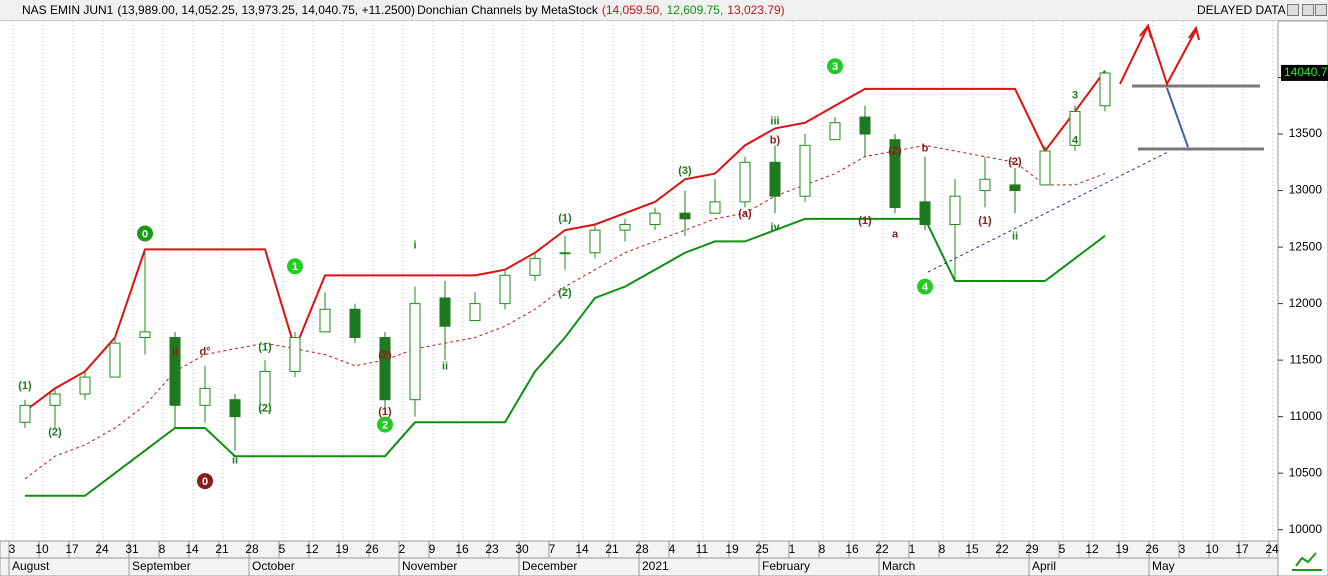  What do you see at coordinates (702, 549) in the screenshot?
I see `x-tick-label: 11` at bounding box center [702, 549].